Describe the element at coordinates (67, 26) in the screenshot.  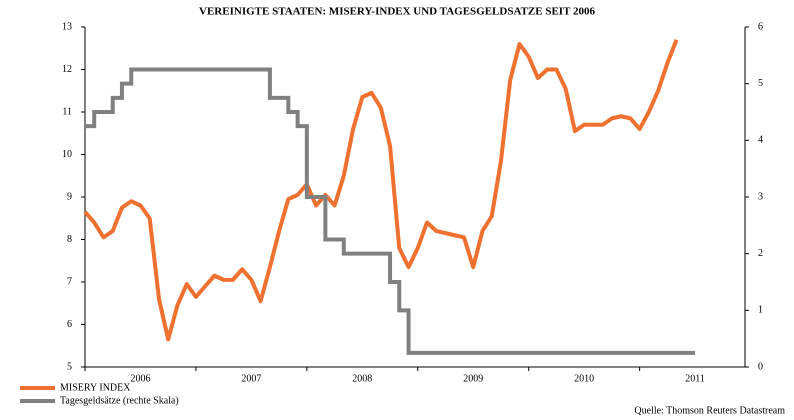
I see `y-tick-label: 13` at that location.